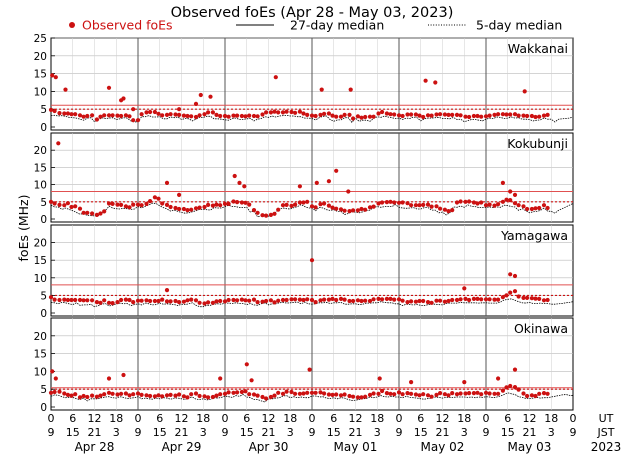 Image resolution: width=640 pixels, height=457 pixels. What do you see at coordinates (537, 143) in the screenshot?
I see `station-label: Kokubunji` at bounding box center [537, 143].